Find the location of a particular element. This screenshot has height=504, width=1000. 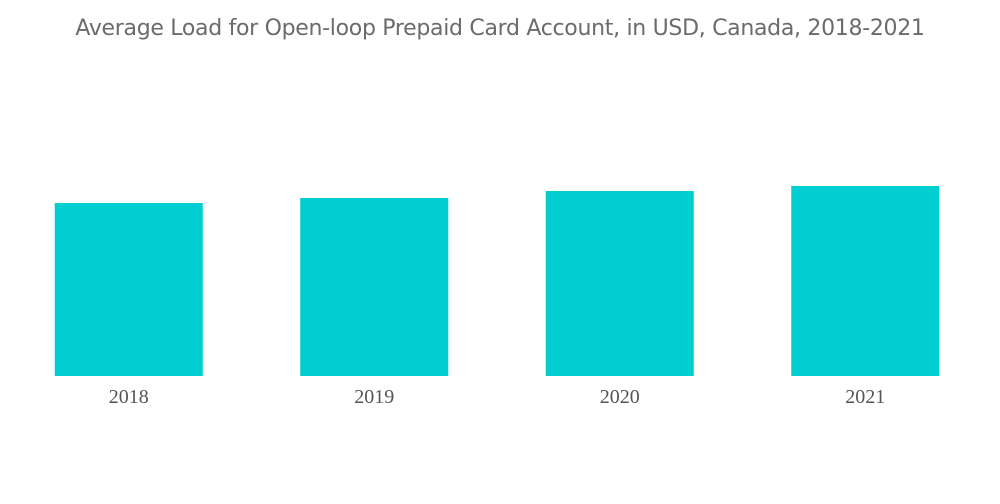

bar-2019 is located at coordinates (374, 287).